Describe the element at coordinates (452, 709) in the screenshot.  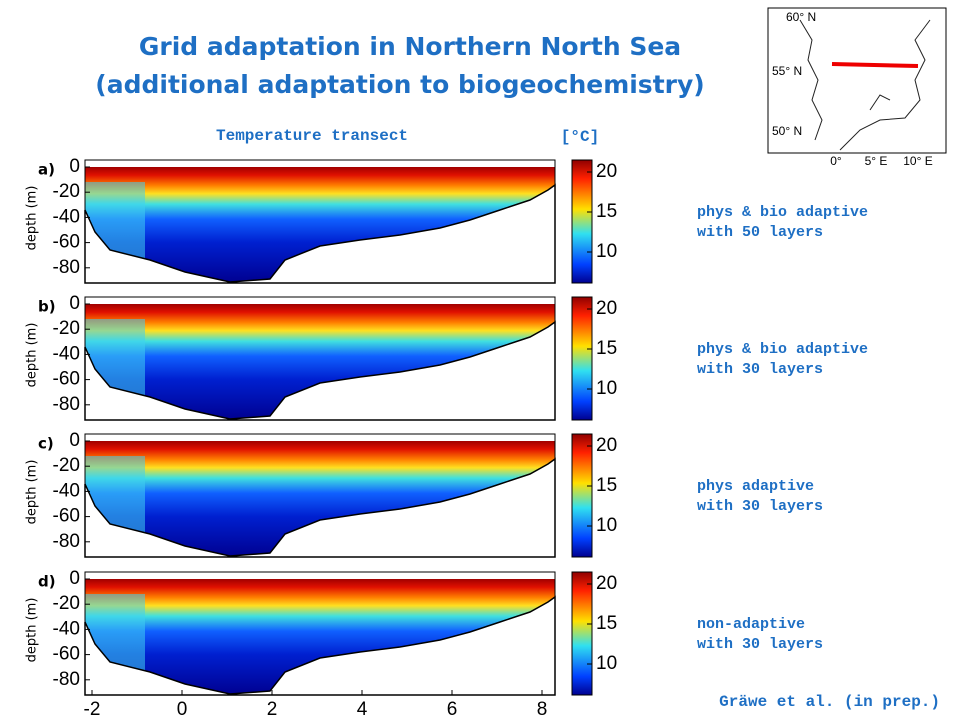
I see `x-tick-label: 6` at that location.